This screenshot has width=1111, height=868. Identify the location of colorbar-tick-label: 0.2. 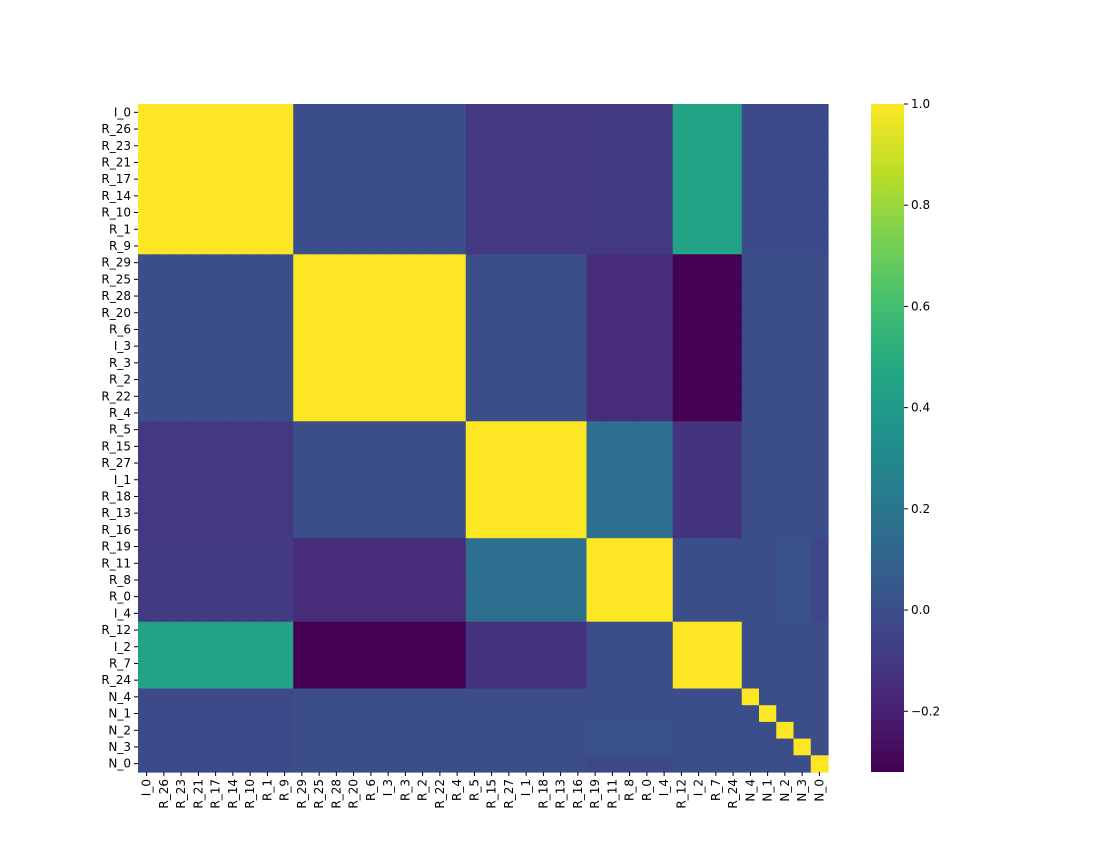
(920, 509).